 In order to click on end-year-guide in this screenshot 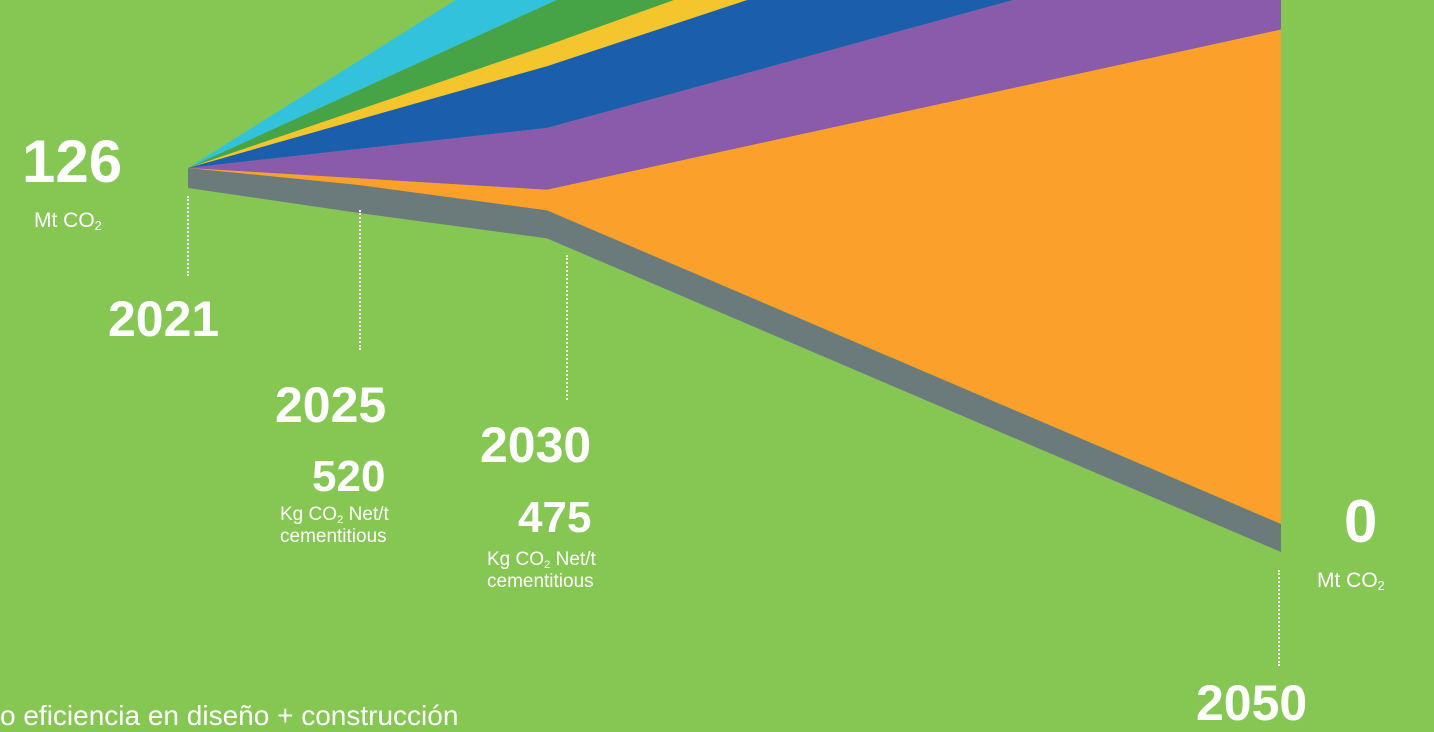, I will do `click(1279, 618)`.